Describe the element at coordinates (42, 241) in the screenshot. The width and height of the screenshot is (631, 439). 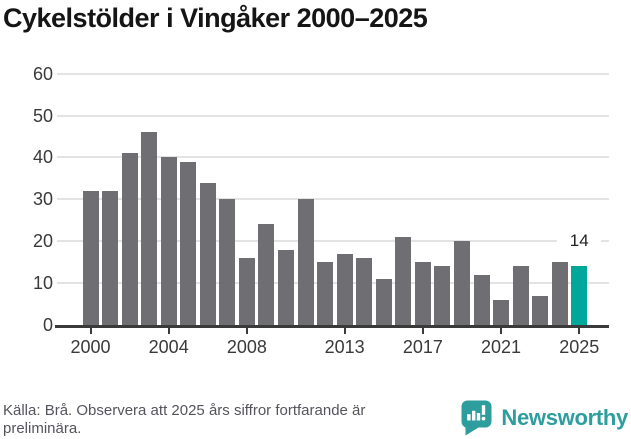
I see `y-axis-label: 20` at that location.